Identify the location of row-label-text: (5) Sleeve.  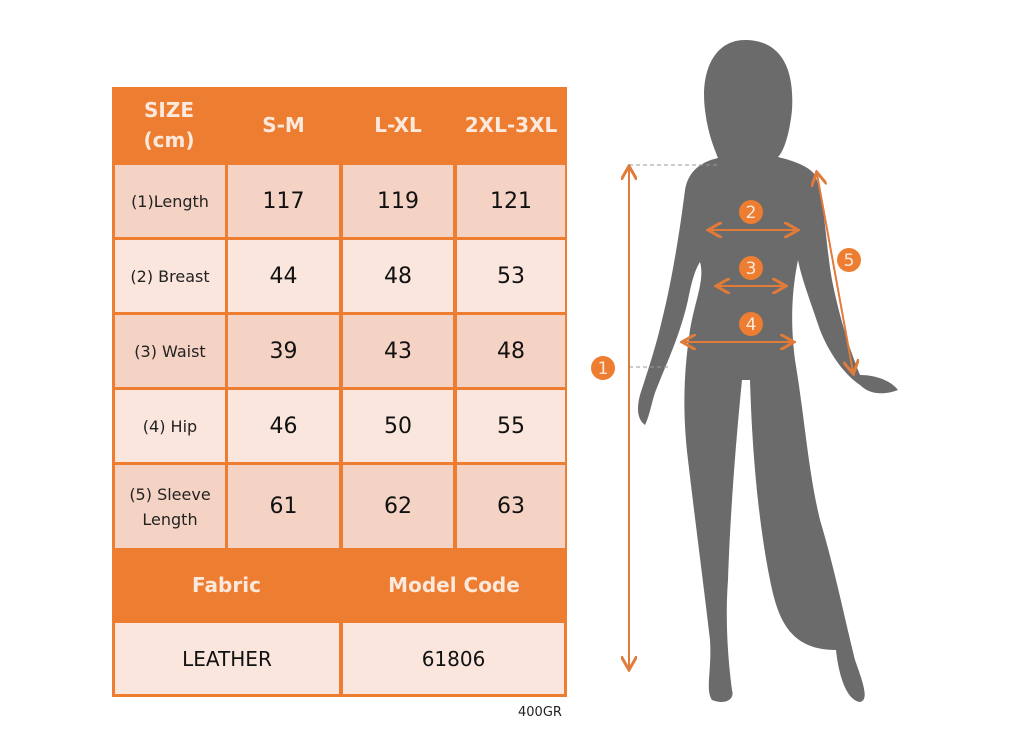
(170, 494).